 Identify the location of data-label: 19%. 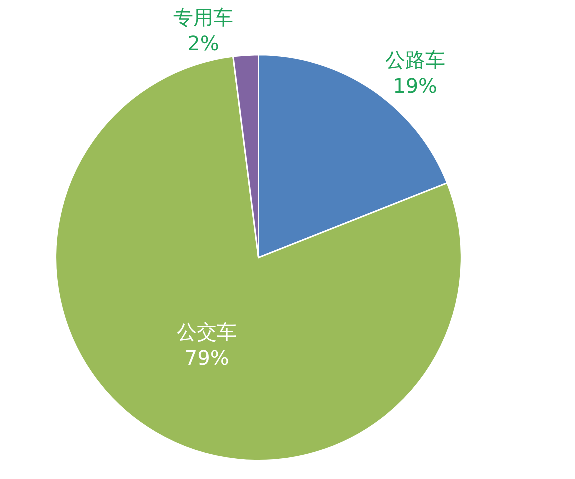
(415, 86).